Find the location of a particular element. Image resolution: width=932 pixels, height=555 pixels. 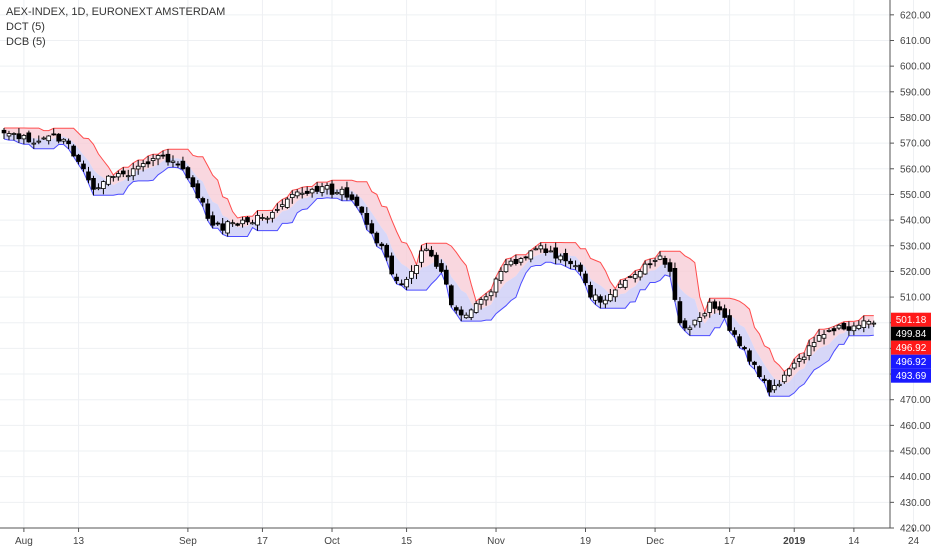

time-tick-label: 2019 is located at coordinates (794, 541).